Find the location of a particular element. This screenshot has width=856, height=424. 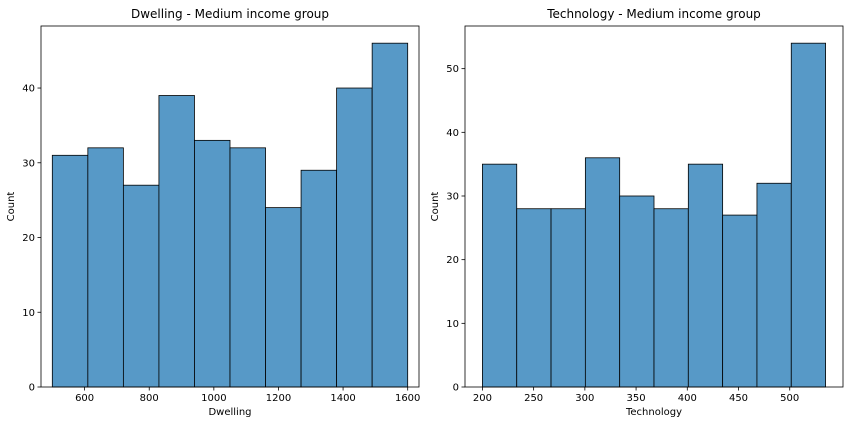

x-tick-label: 300 is located at coordinates (584, 398).